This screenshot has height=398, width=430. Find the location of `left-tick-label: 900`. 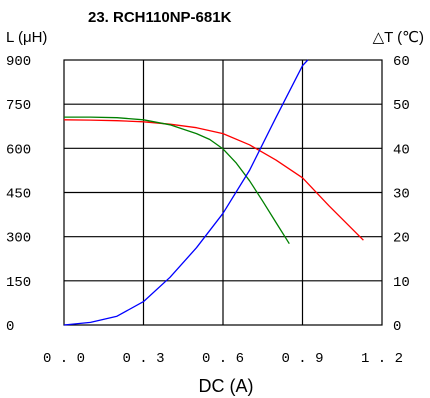

left-tick-label: 900 is located at coordinates (18, 62).